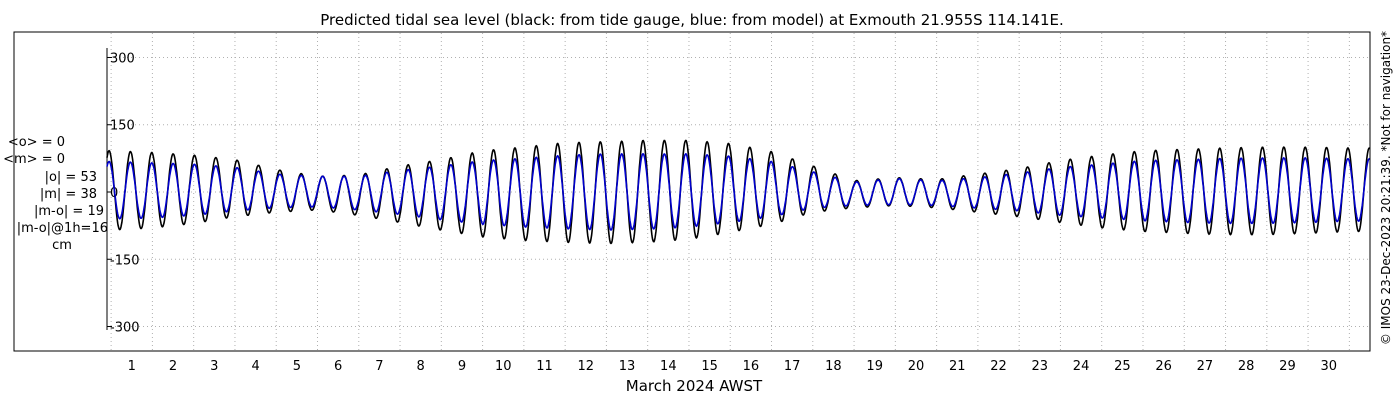 The image size is (1400, 400). I want to click on y-tick-label: -150, so click(125, 260).